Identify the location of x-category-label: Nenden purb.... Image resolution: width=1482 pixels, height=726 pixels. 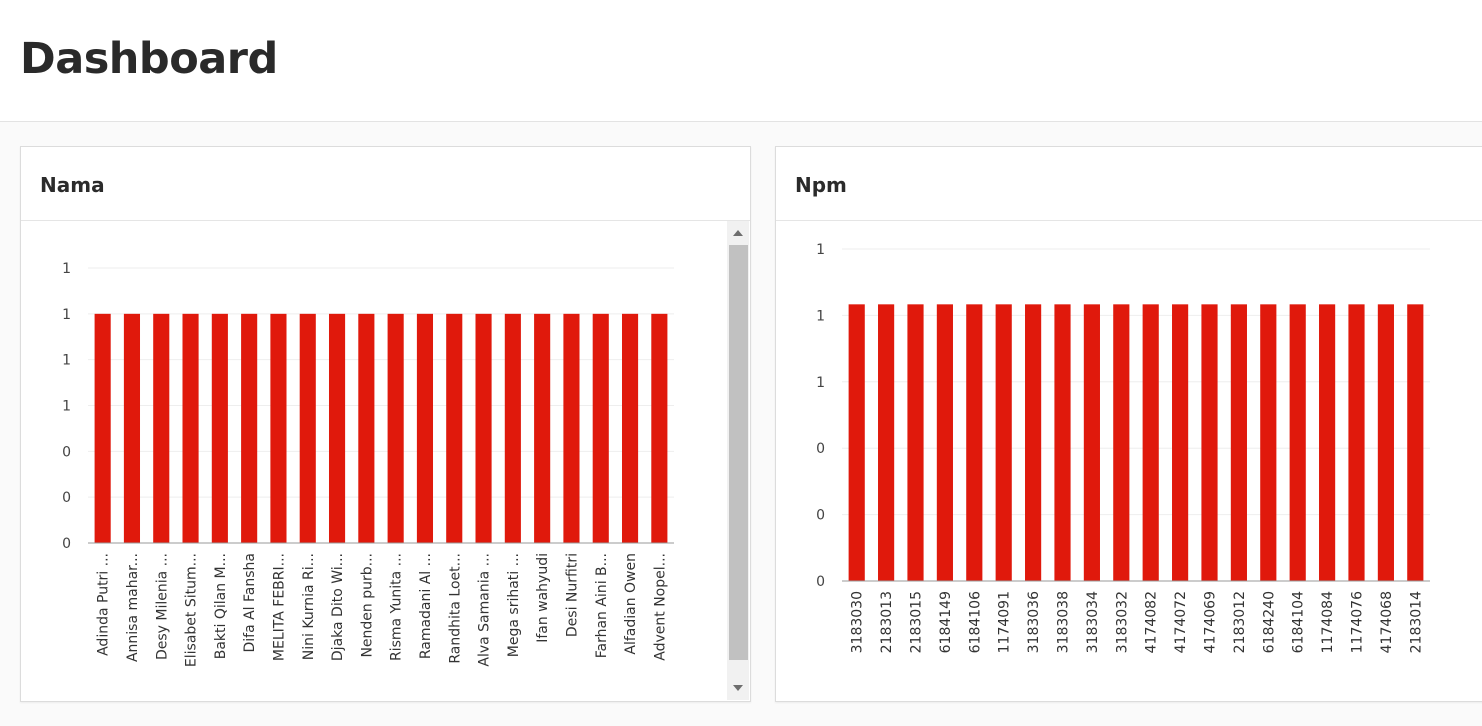
(367, 605).